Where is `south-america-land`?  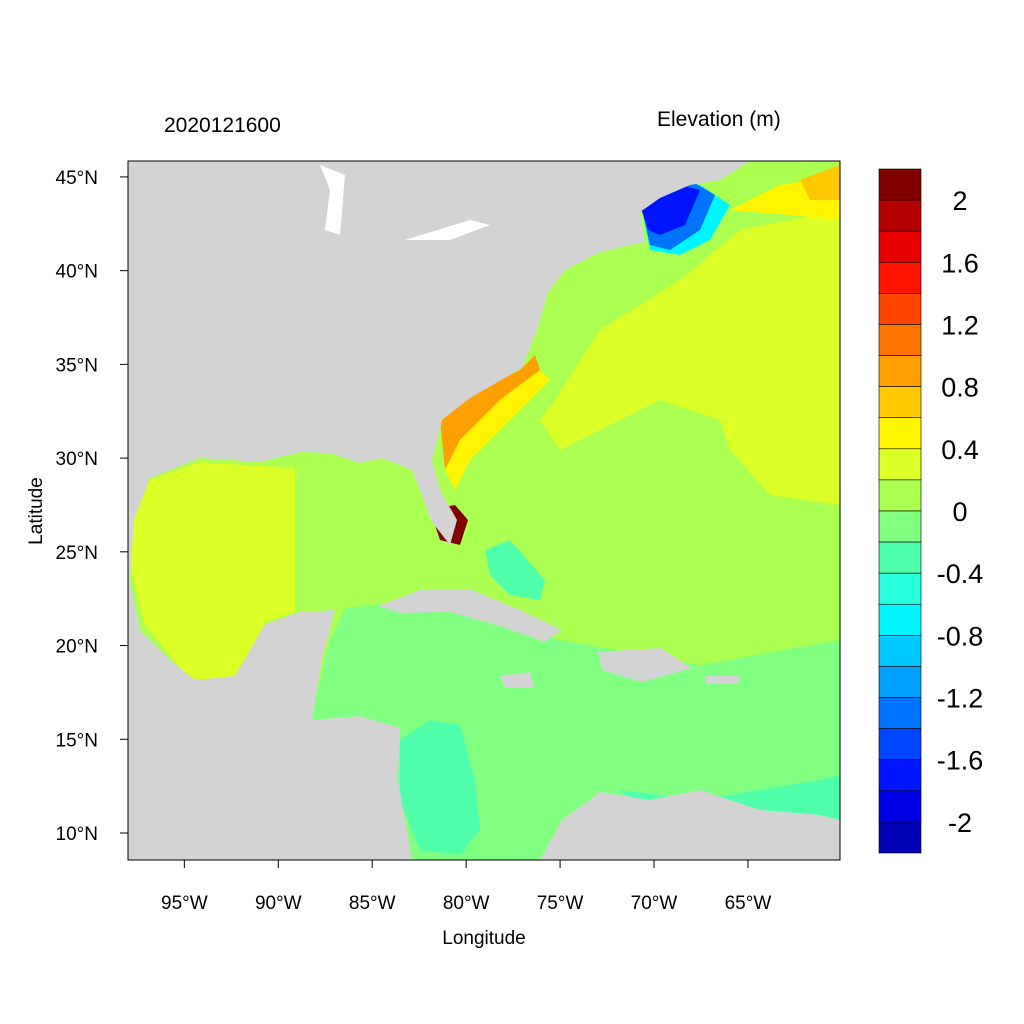
south-america-land is located at coordinates (690, 825).